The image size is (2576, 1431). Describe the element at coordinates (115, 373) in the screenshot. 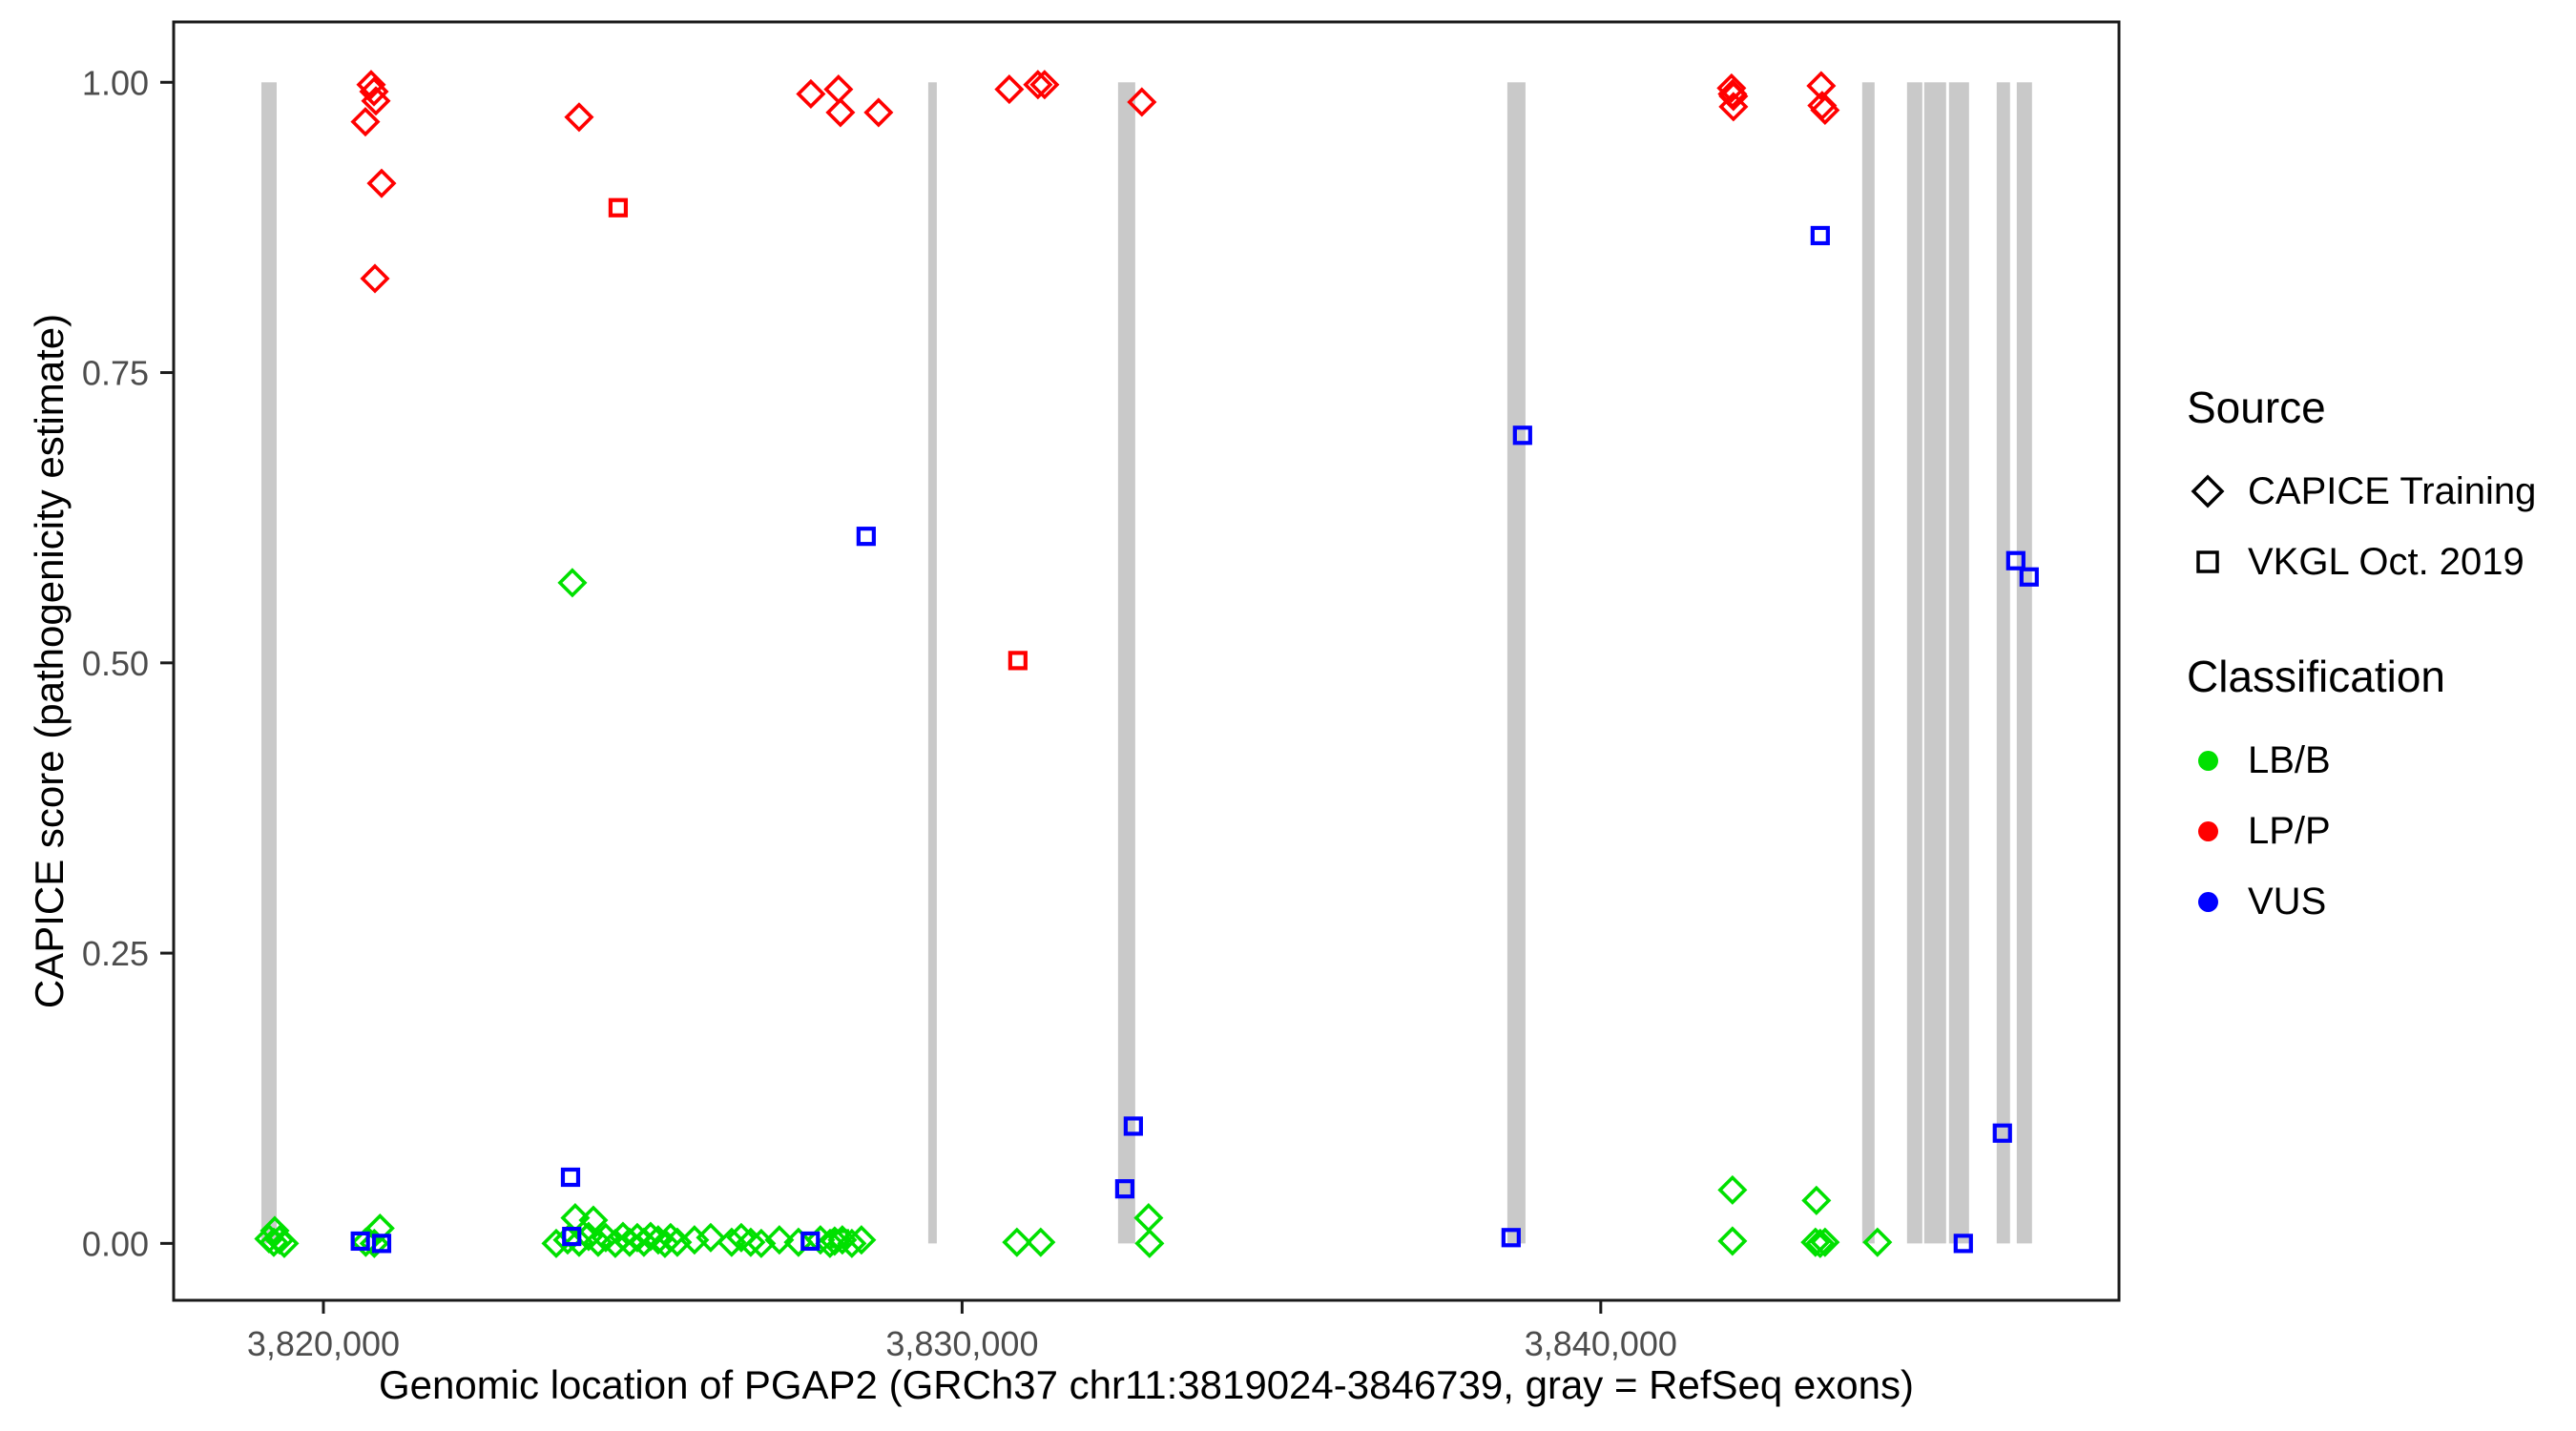

I see `y-axis-tick-label: 0.75` at that location.